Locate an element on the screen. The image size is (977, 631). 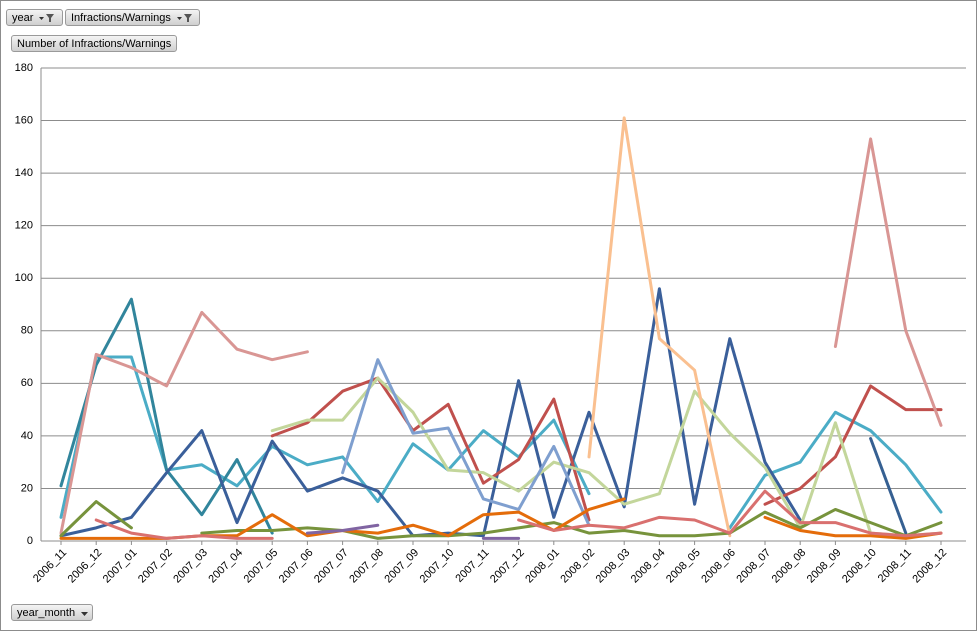
button-label: Number of Infractions/Warnings is located at coordinates (94, 44).